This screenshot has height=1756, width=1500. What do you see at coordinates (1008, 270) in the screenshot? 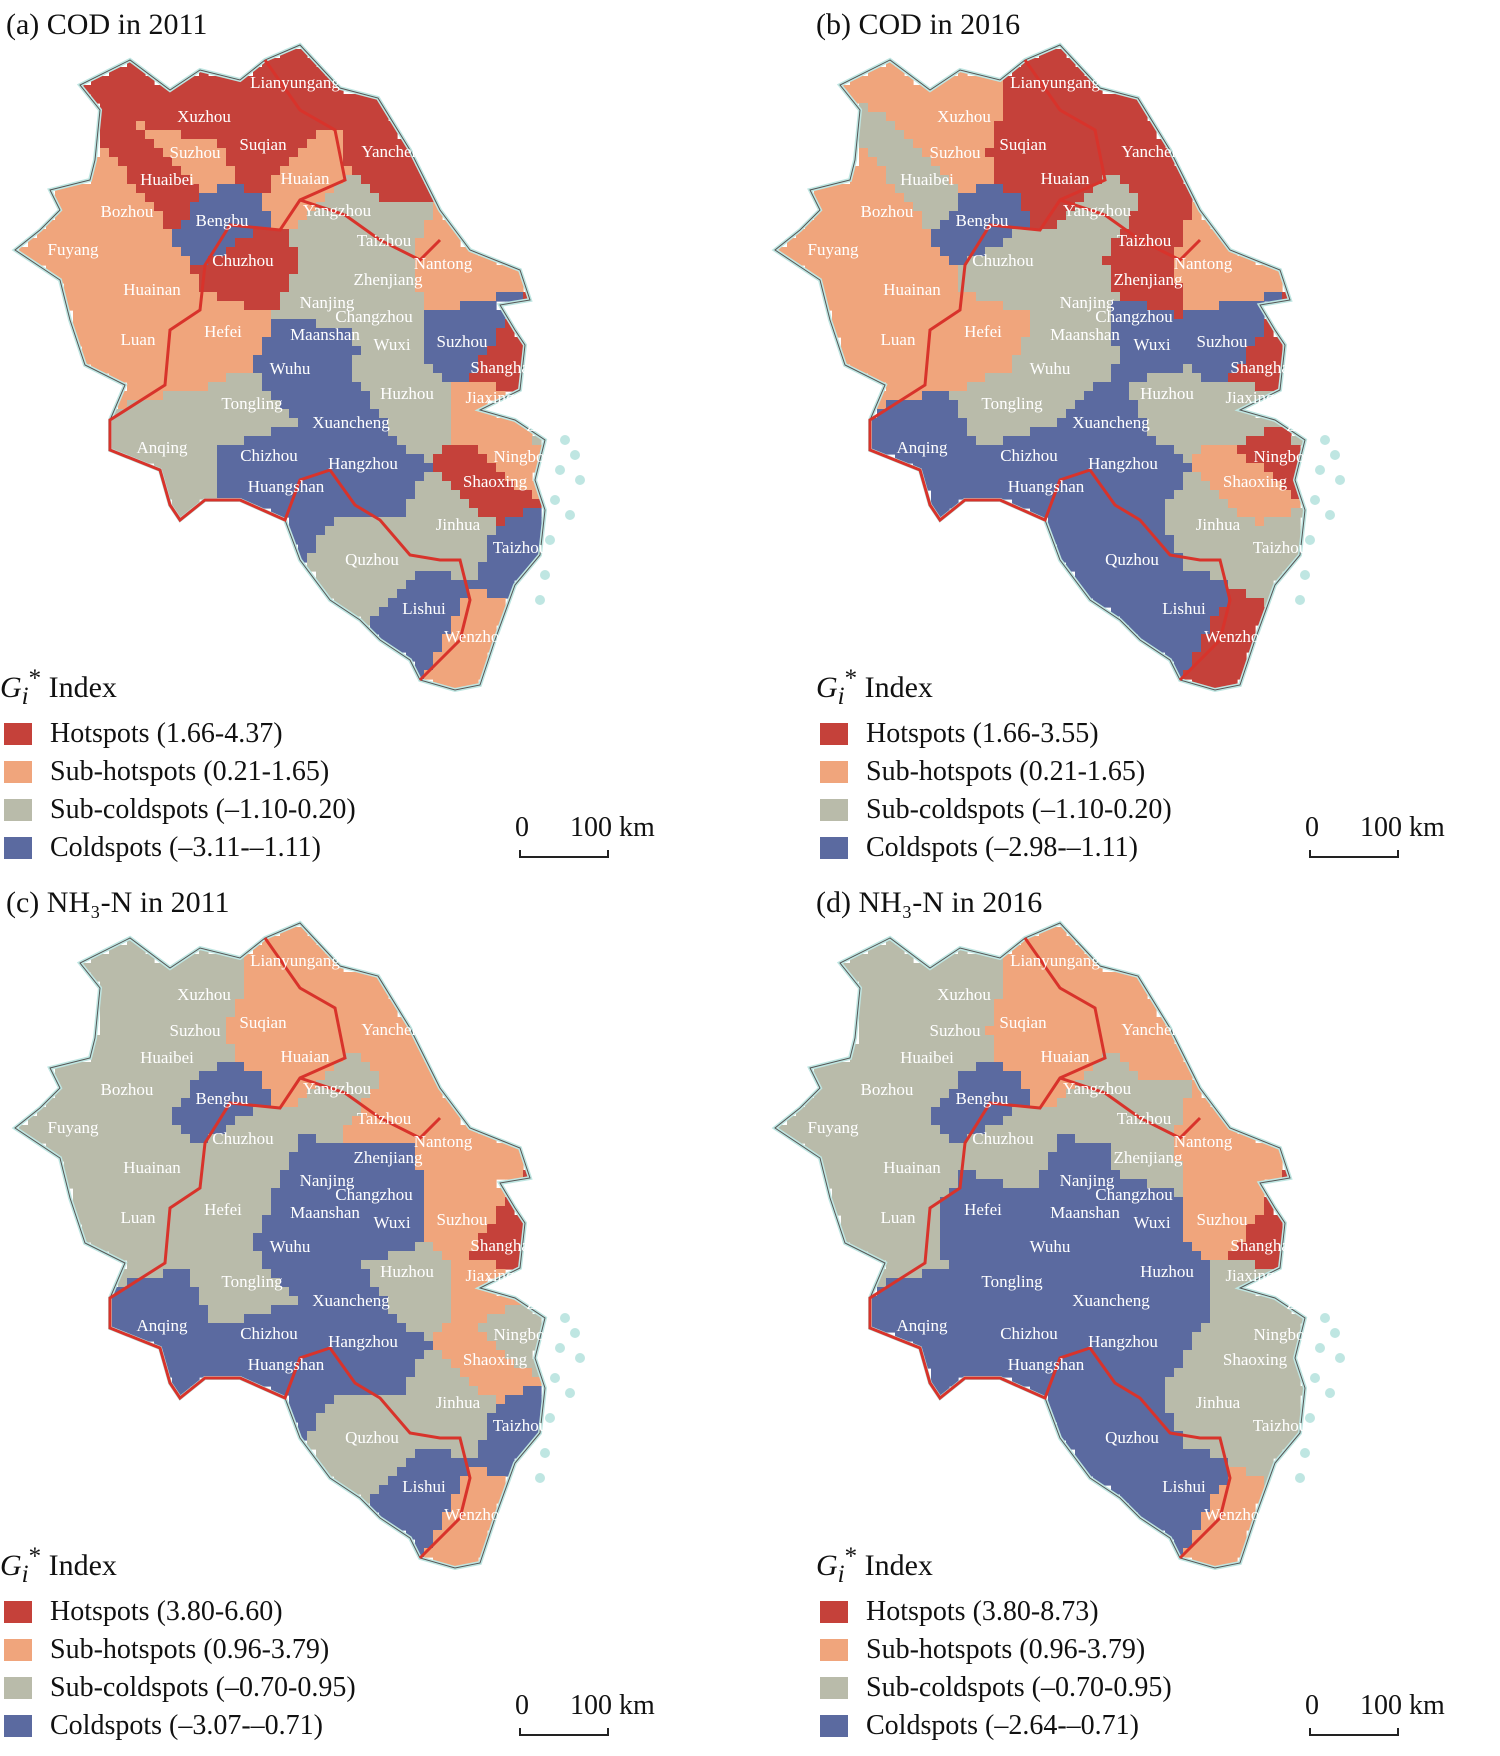
I see `cell-chuzhou` at bounding box center [1008, 270].